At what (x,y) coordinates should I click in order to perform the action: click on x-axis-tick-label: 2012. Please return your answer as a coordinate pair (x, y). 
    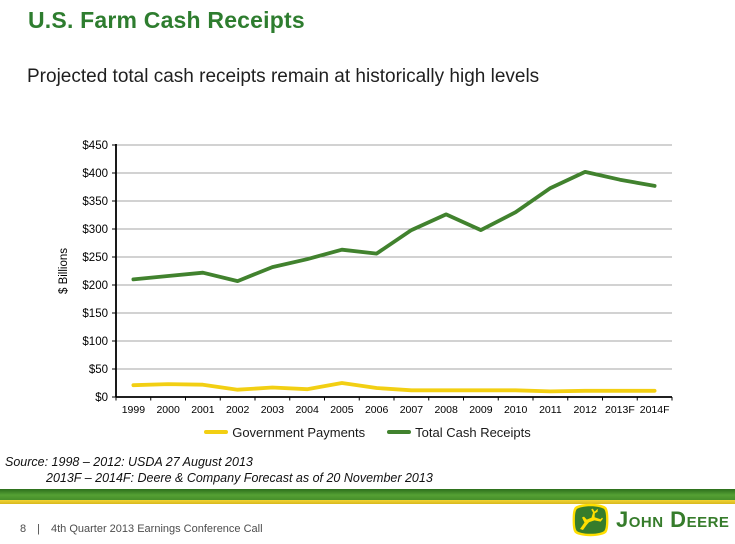
    Looking at the image, I should click on (585, 410).